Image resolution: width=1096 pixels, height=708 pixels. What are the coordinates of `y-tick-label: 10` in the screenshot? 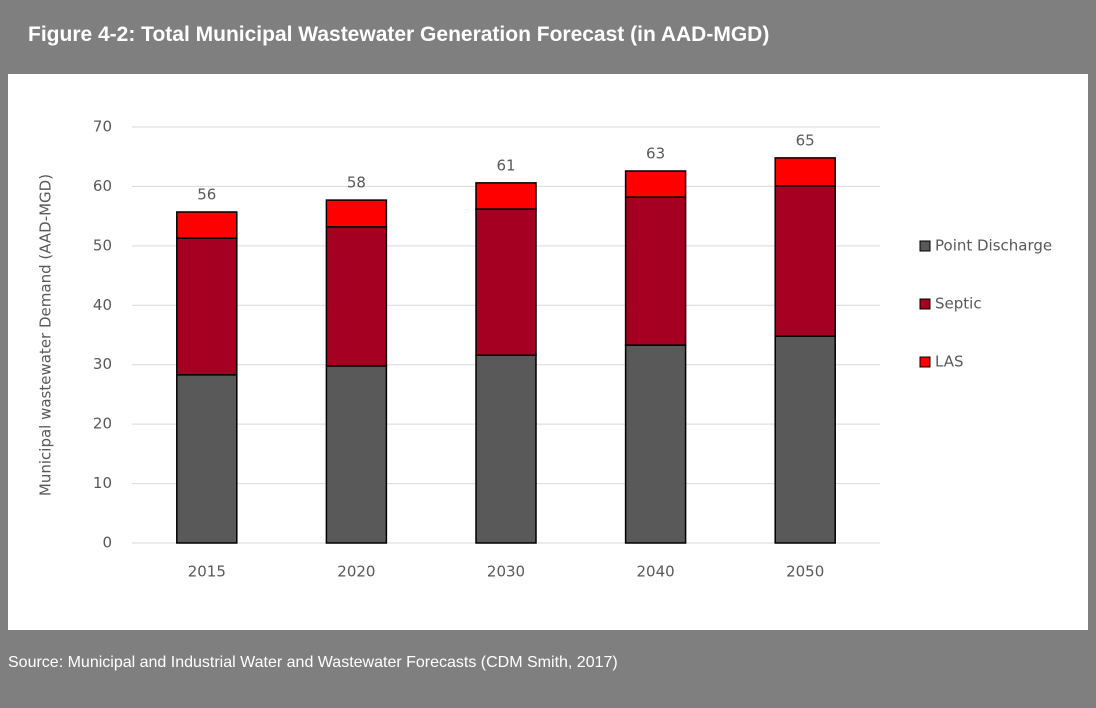 It's located at (102, 483).